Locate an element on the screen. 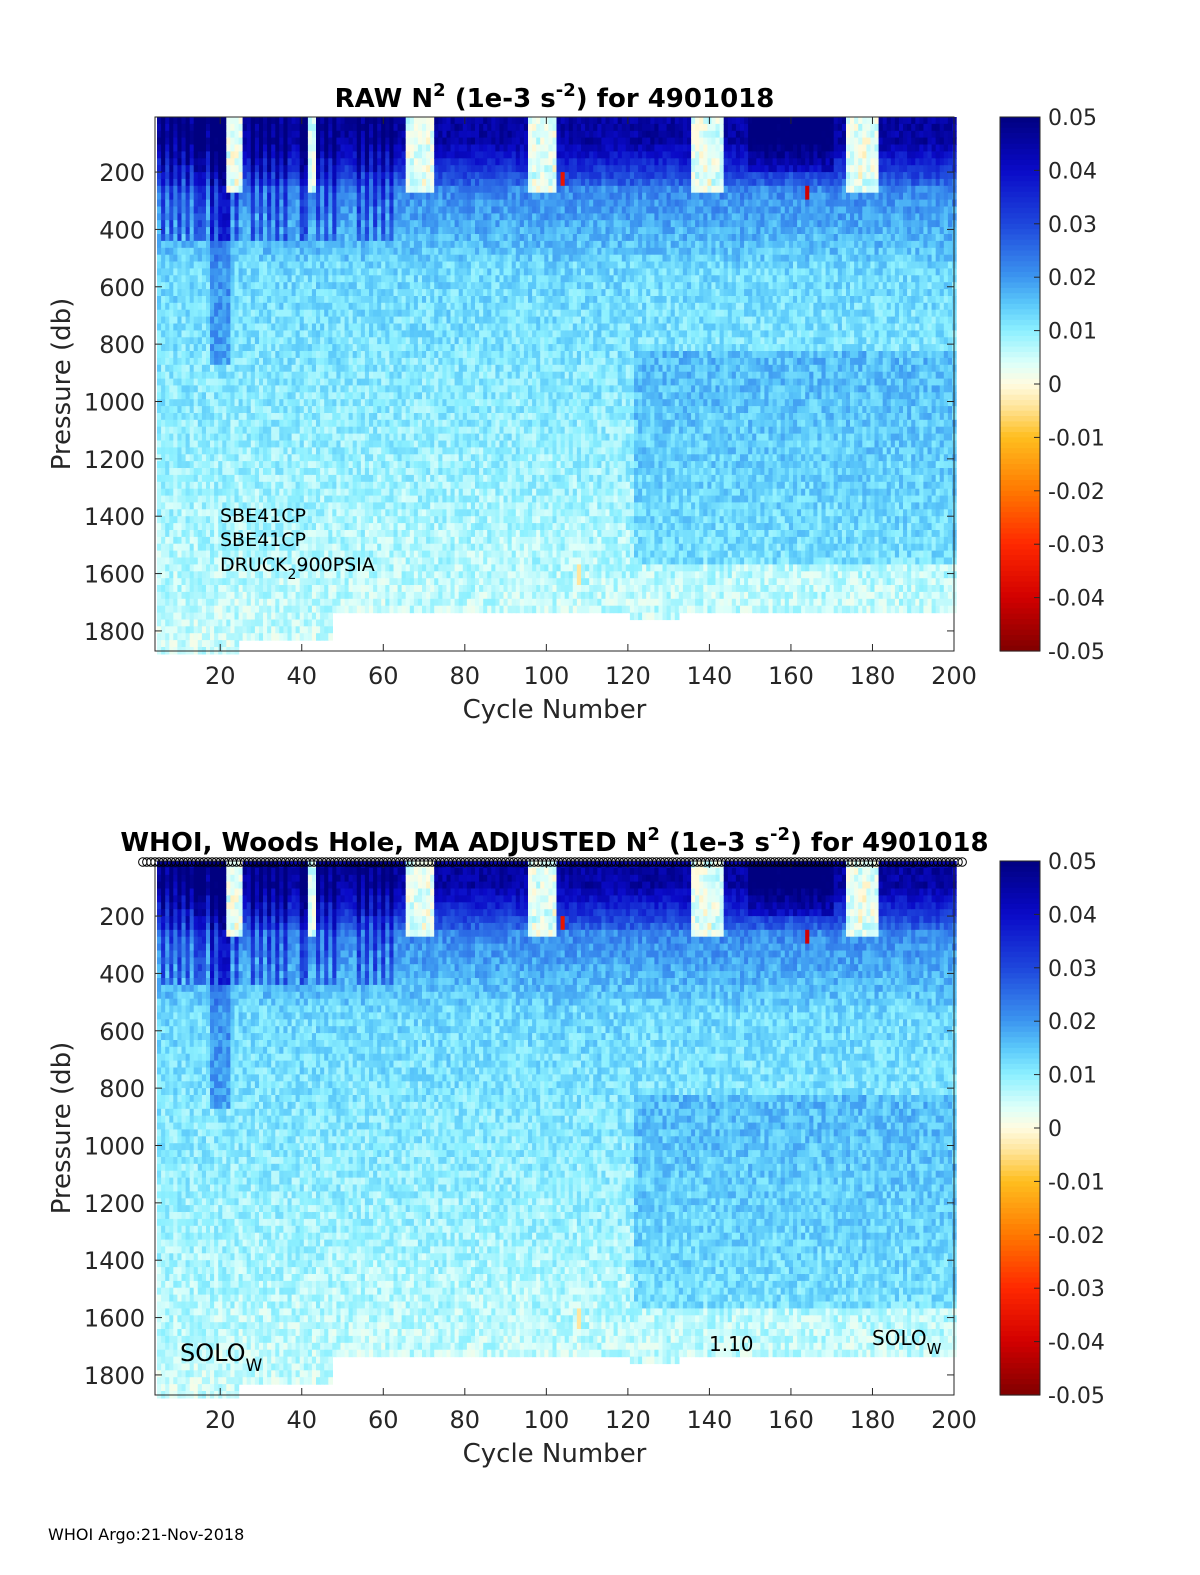  footer-text: WHOI Argo:21-Nov-2018 is located at coordinates (146, 1534).